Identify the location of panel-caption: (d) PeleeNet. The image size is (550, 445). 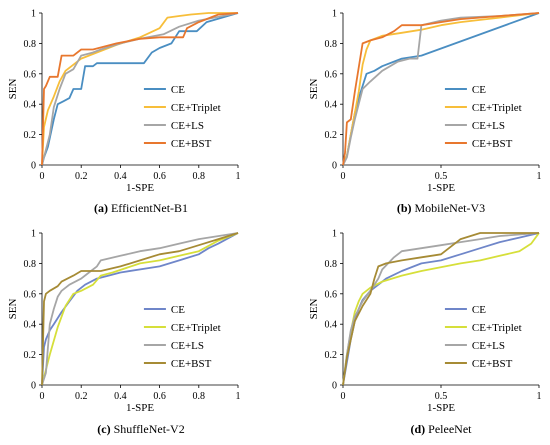
(442, 429).